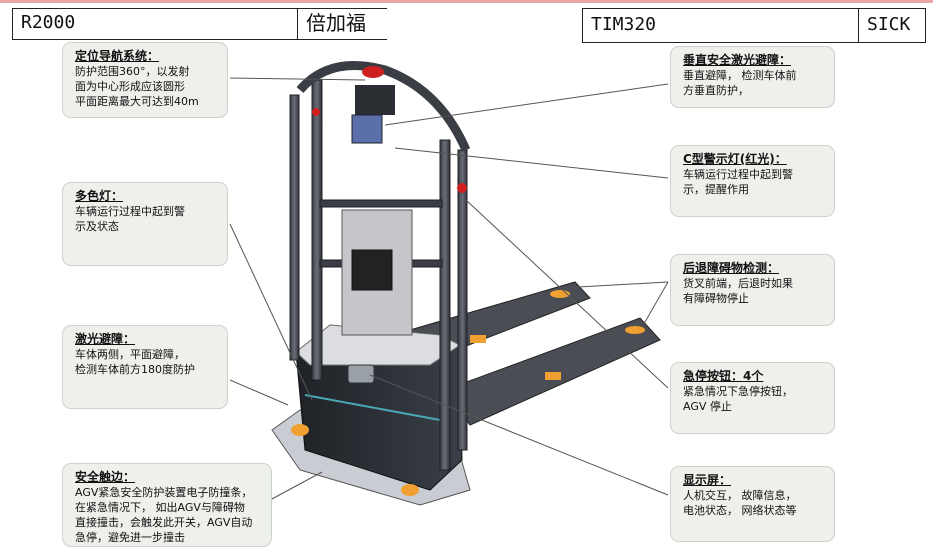  What do you see at coordinates (531, 163) in the screenshot?
I see `leader-c-light` at bounding box center [531, 163].